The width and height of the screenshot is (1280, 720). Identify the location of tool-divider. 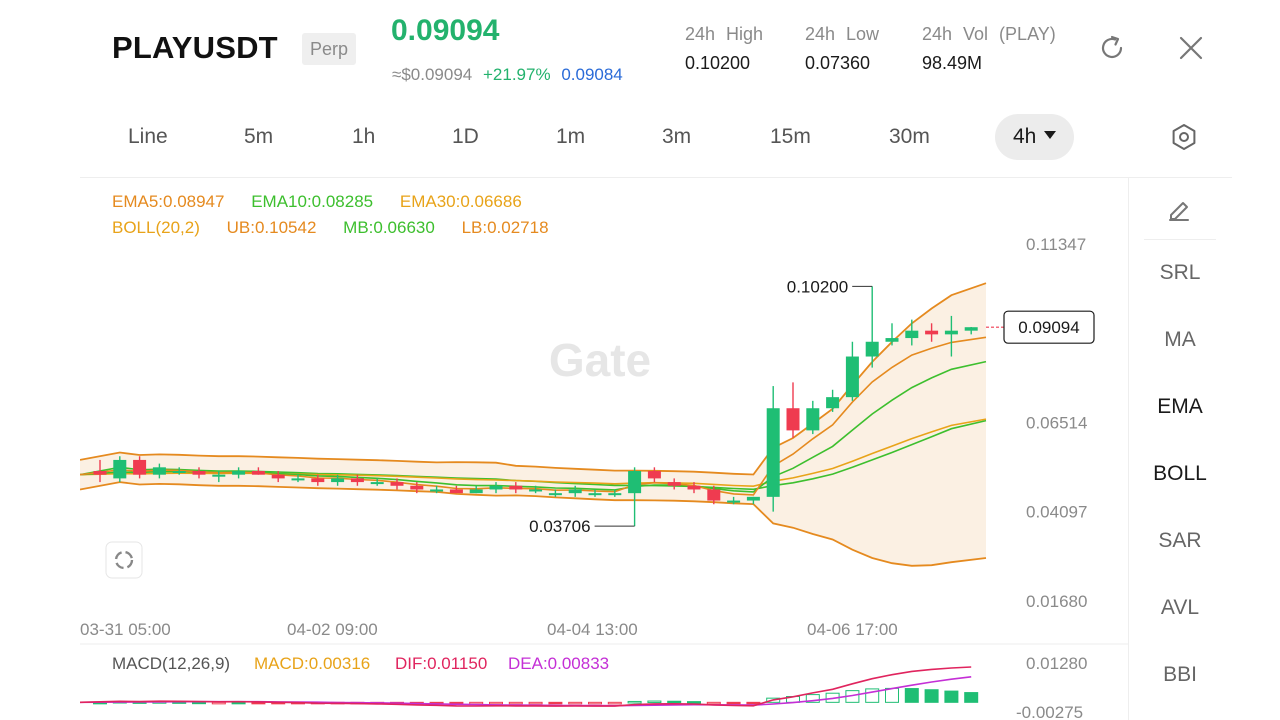
(1180, 239).